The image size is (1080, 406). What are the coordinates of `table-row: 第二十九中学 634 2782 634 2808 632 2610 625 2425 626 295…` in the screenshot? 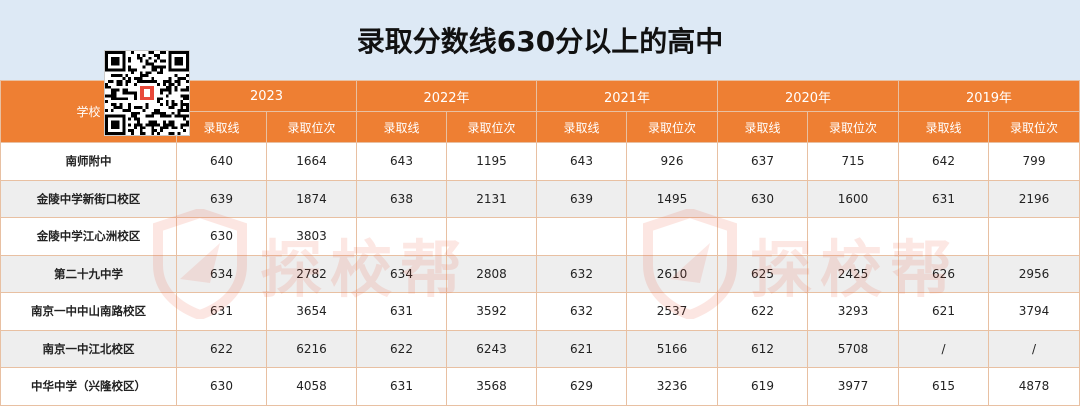 It's located at (540, 273).